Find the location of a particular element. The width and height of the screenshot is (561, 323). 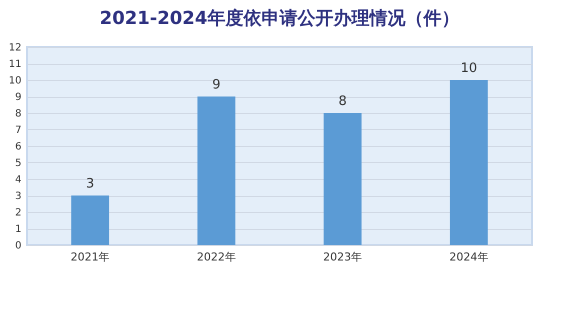

y-tick-label: 7 is located at coordinates (18, 130).